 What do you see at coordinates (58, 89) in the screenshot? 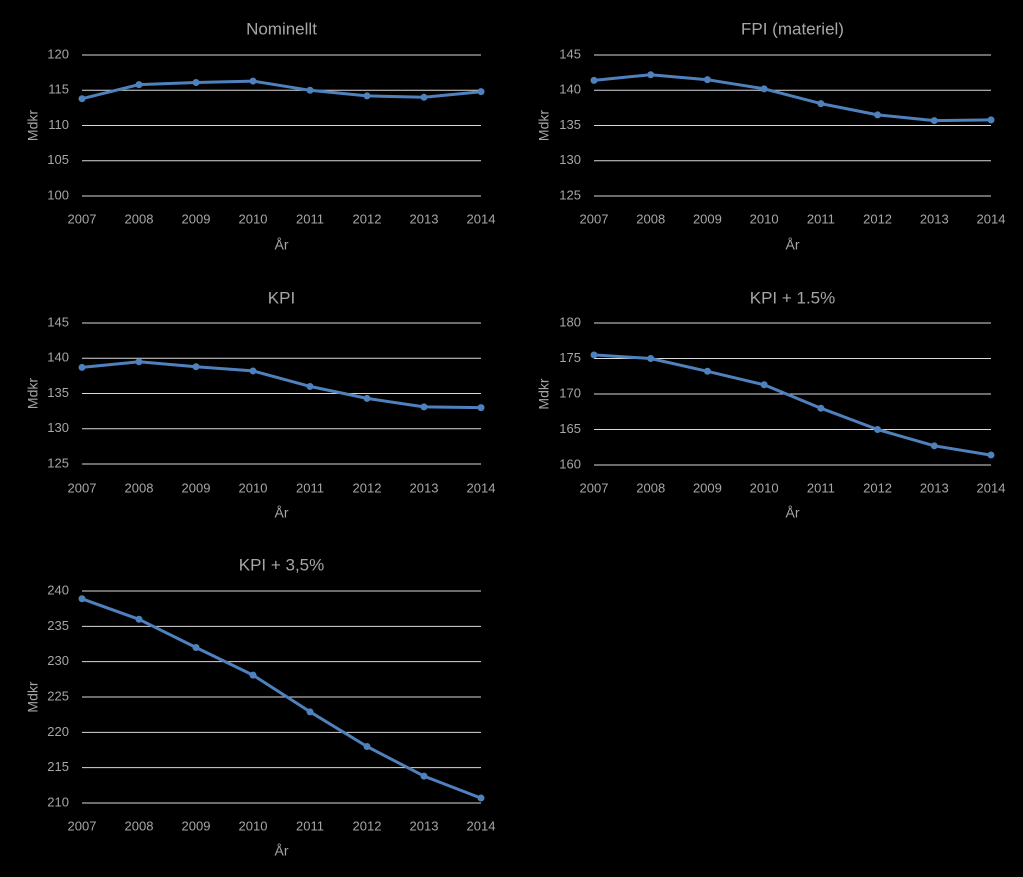
I see `y-tick-label: 115` at bounding box center [58, 89].